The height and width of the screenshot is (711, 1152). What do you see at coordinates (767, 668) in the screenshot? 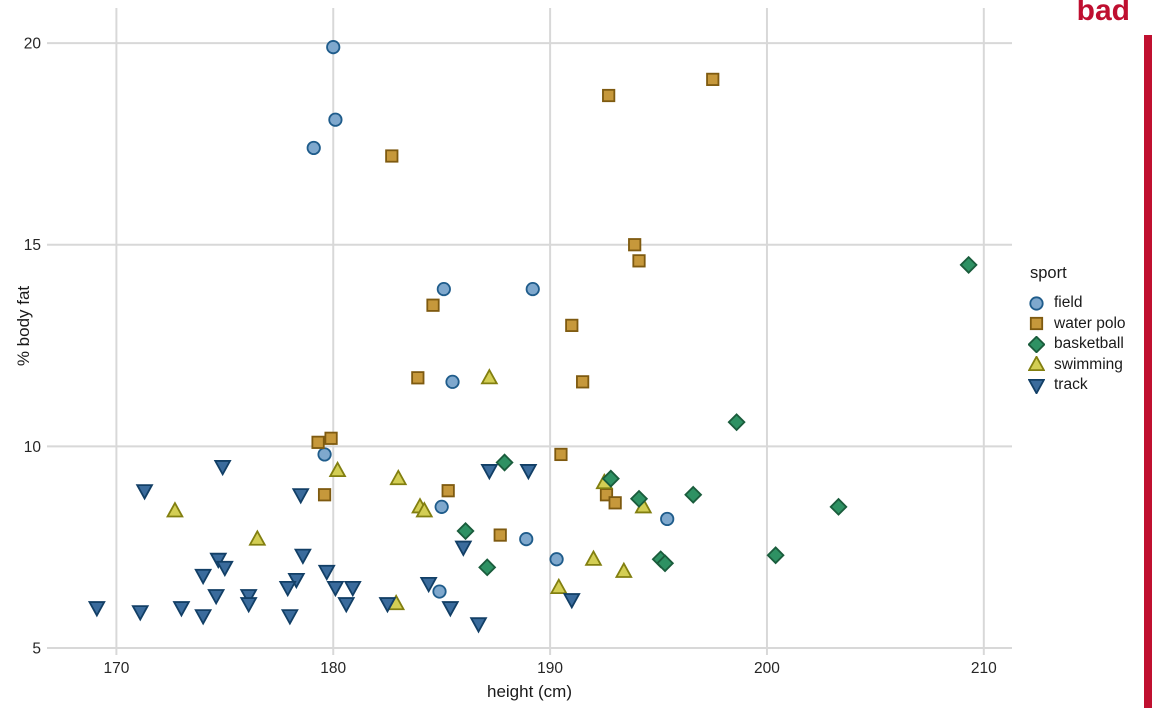
I see `x-tick-label: 200` at bounding box center [767, 668].